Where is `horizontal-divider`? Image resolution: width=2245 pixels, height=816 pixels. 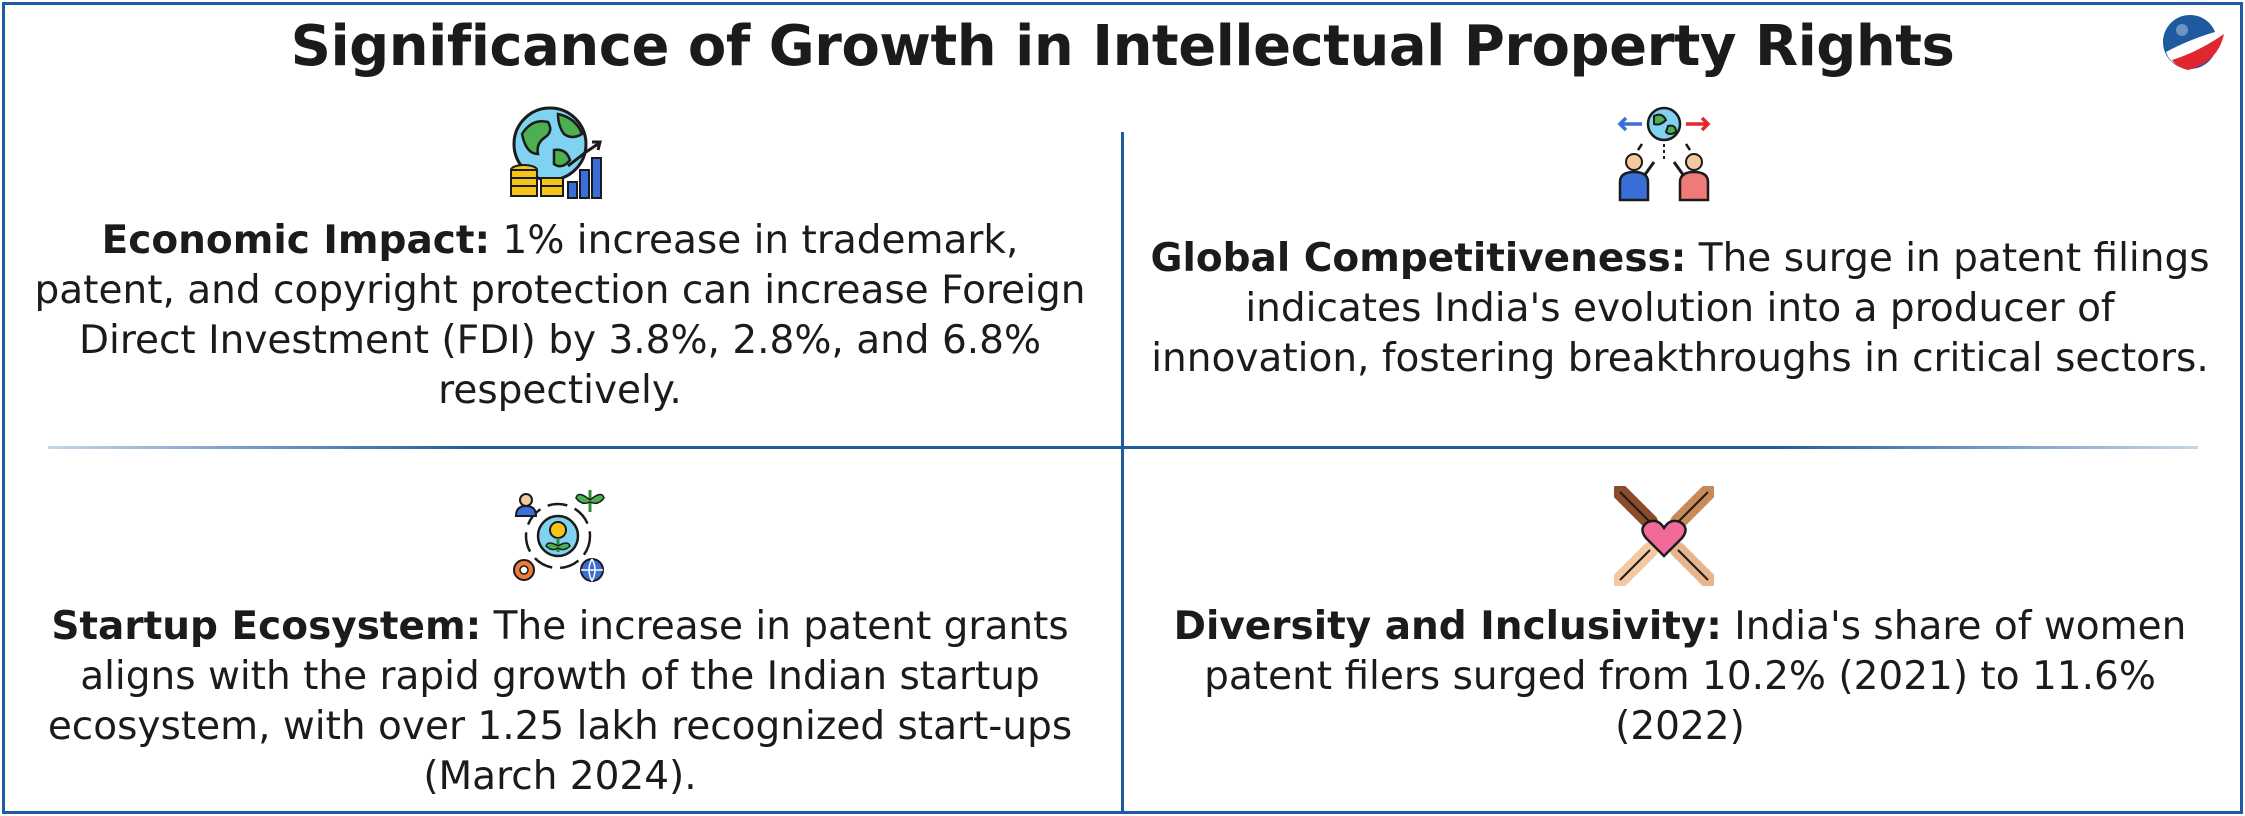 horizontal-divider is located at coordinates (1123, 447).